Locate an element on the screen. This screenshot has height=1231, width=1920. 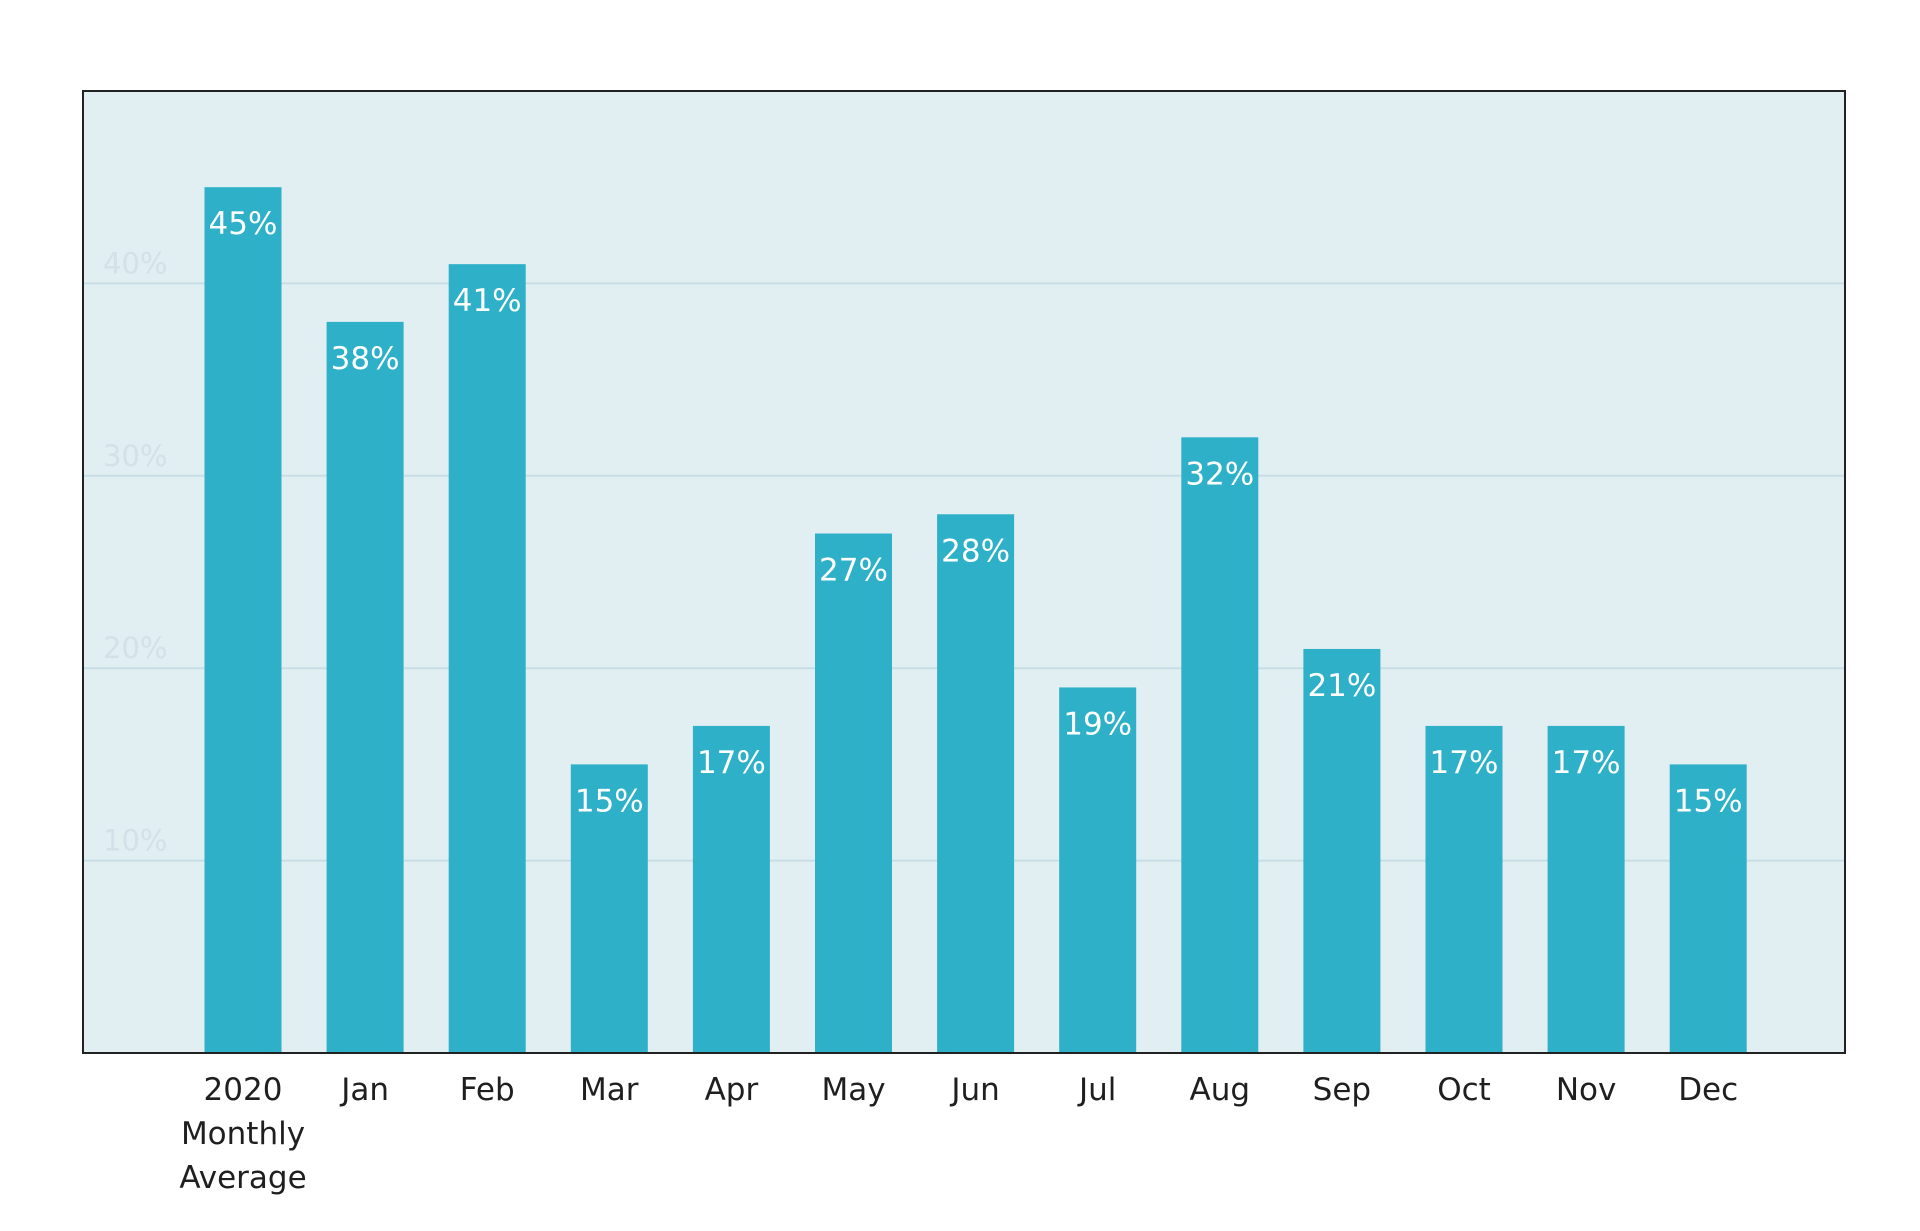
x-tick-label: May is located at coordinates (853, 1090).